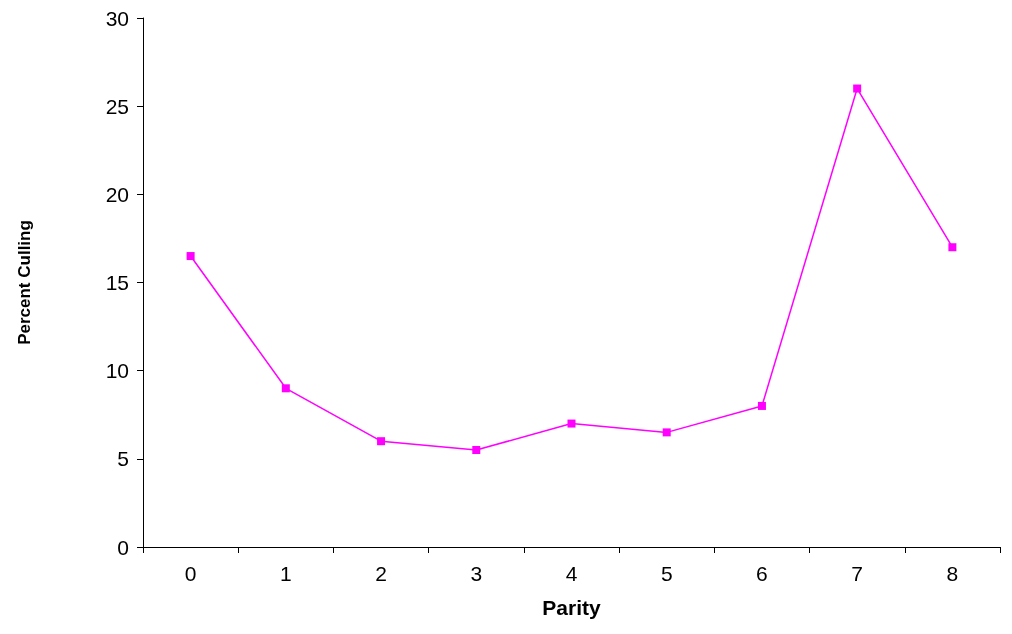 This screenshot has width=1012, height=634. What do you see at coordinates (117, 371) in the screenshot?
I see `y-tick-label: 10` at bounding box center [117, 371].